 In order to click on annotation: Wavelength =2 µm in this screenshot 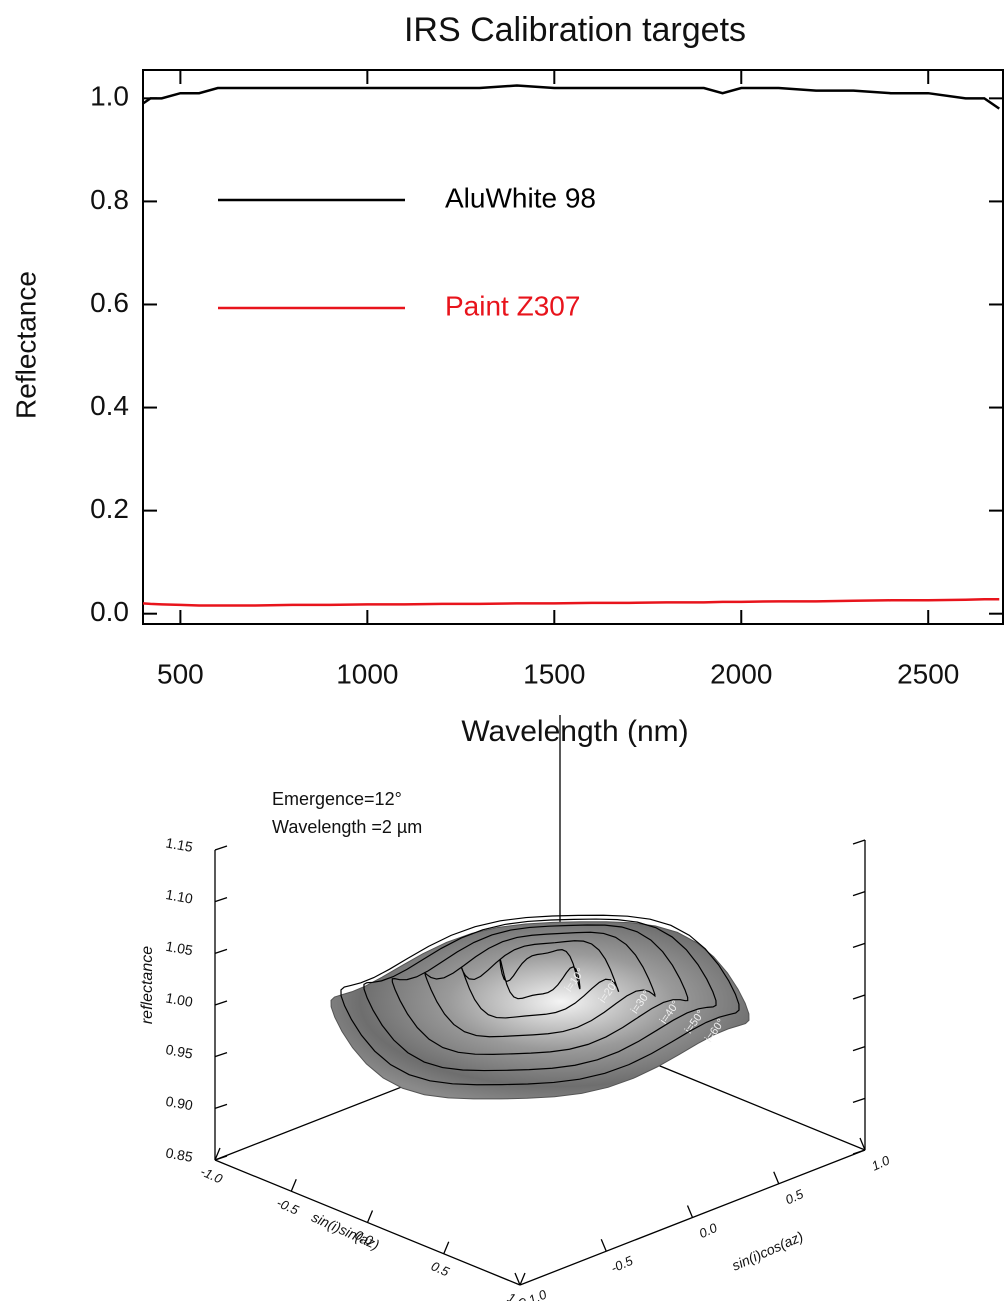, I will do `click(347, 827)`.